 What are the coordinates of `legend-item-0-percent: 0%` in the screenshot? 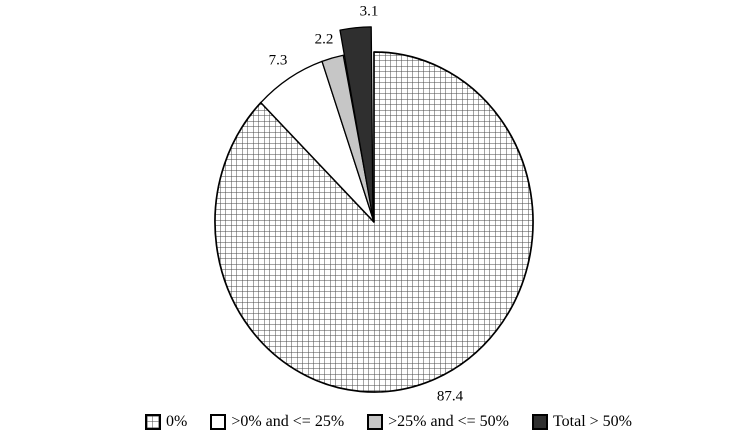 It's located at (166, 422).